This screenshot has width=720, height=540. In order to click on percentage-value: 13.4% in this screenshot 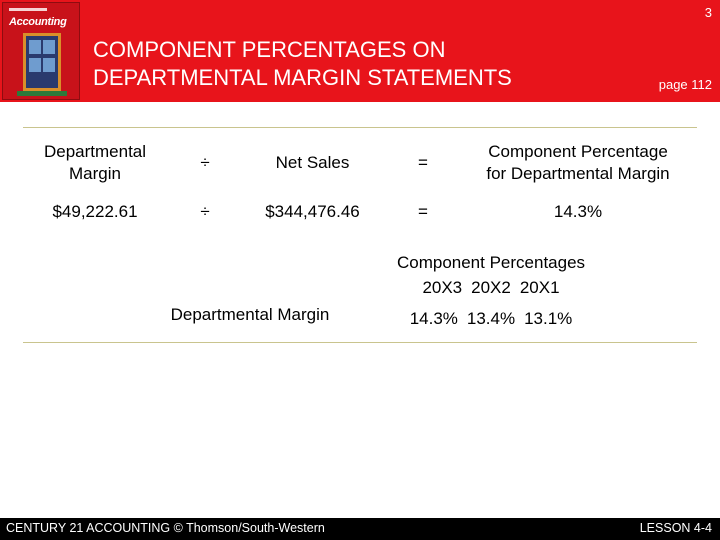, I will do `click(491, 318)`.